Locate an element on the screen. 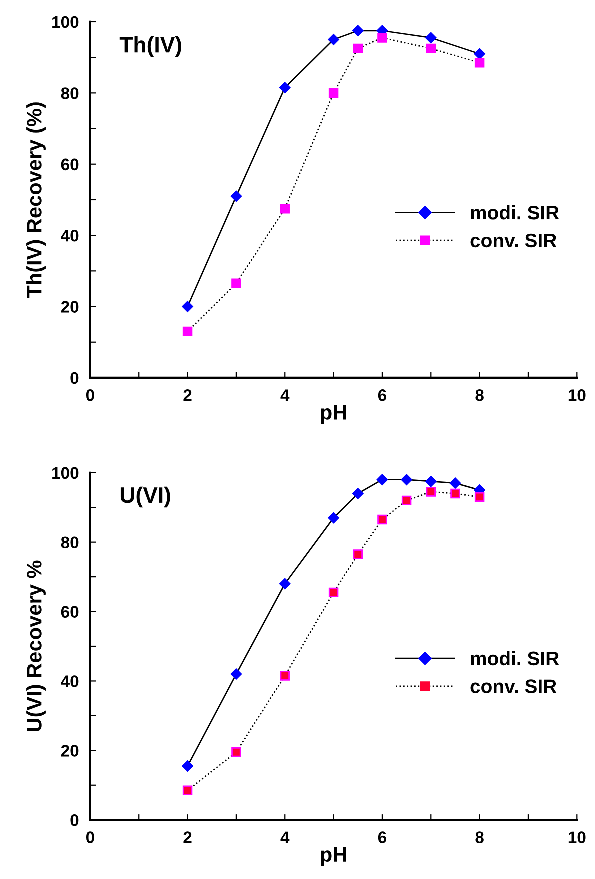  y-axis-title: Th(IV) Recovery (%) is located at coordinates (36, 200).